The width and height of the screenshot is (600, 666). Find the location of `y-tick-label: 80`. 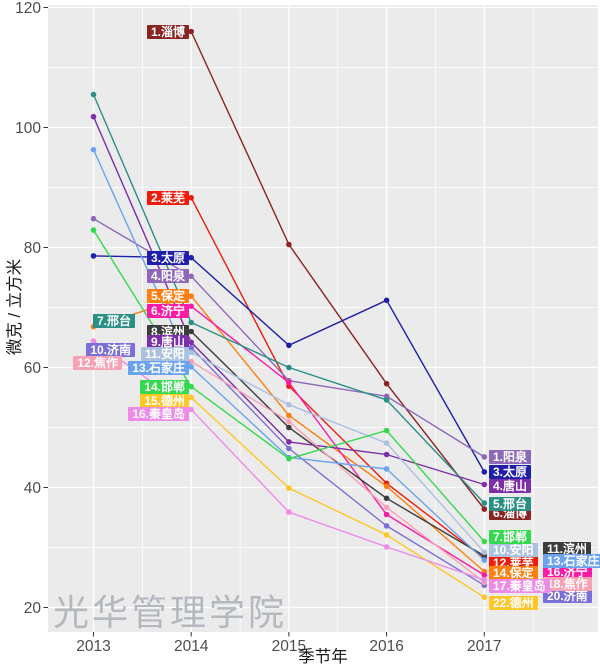

y-tick-label: 80 is located at coordinates (33, 248).